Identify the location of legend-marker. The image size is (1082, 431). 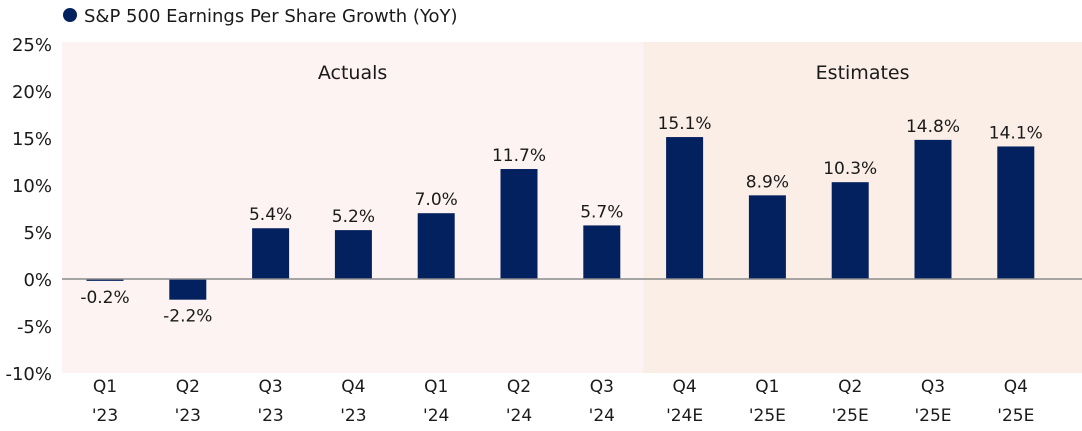
(70, 15).